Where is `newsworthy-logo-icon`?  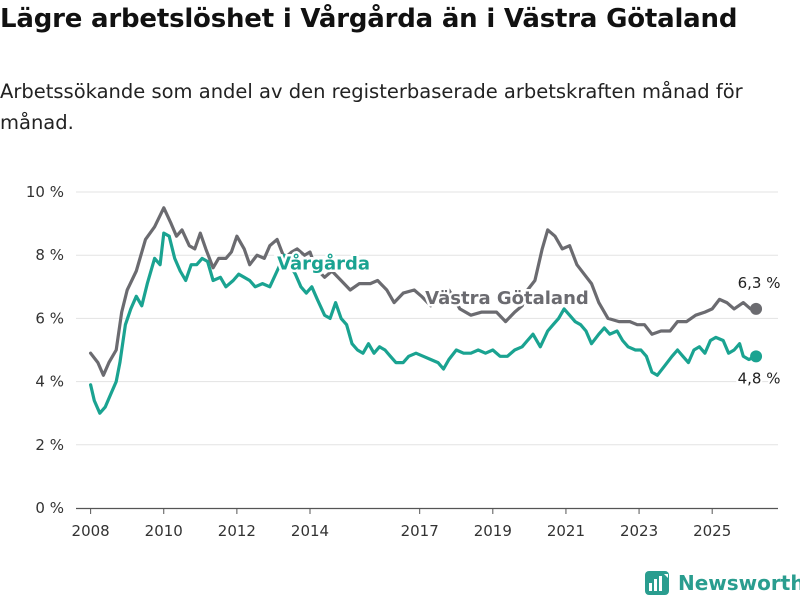 newsworthy-logo-icon is located at coordinates (657, 583).